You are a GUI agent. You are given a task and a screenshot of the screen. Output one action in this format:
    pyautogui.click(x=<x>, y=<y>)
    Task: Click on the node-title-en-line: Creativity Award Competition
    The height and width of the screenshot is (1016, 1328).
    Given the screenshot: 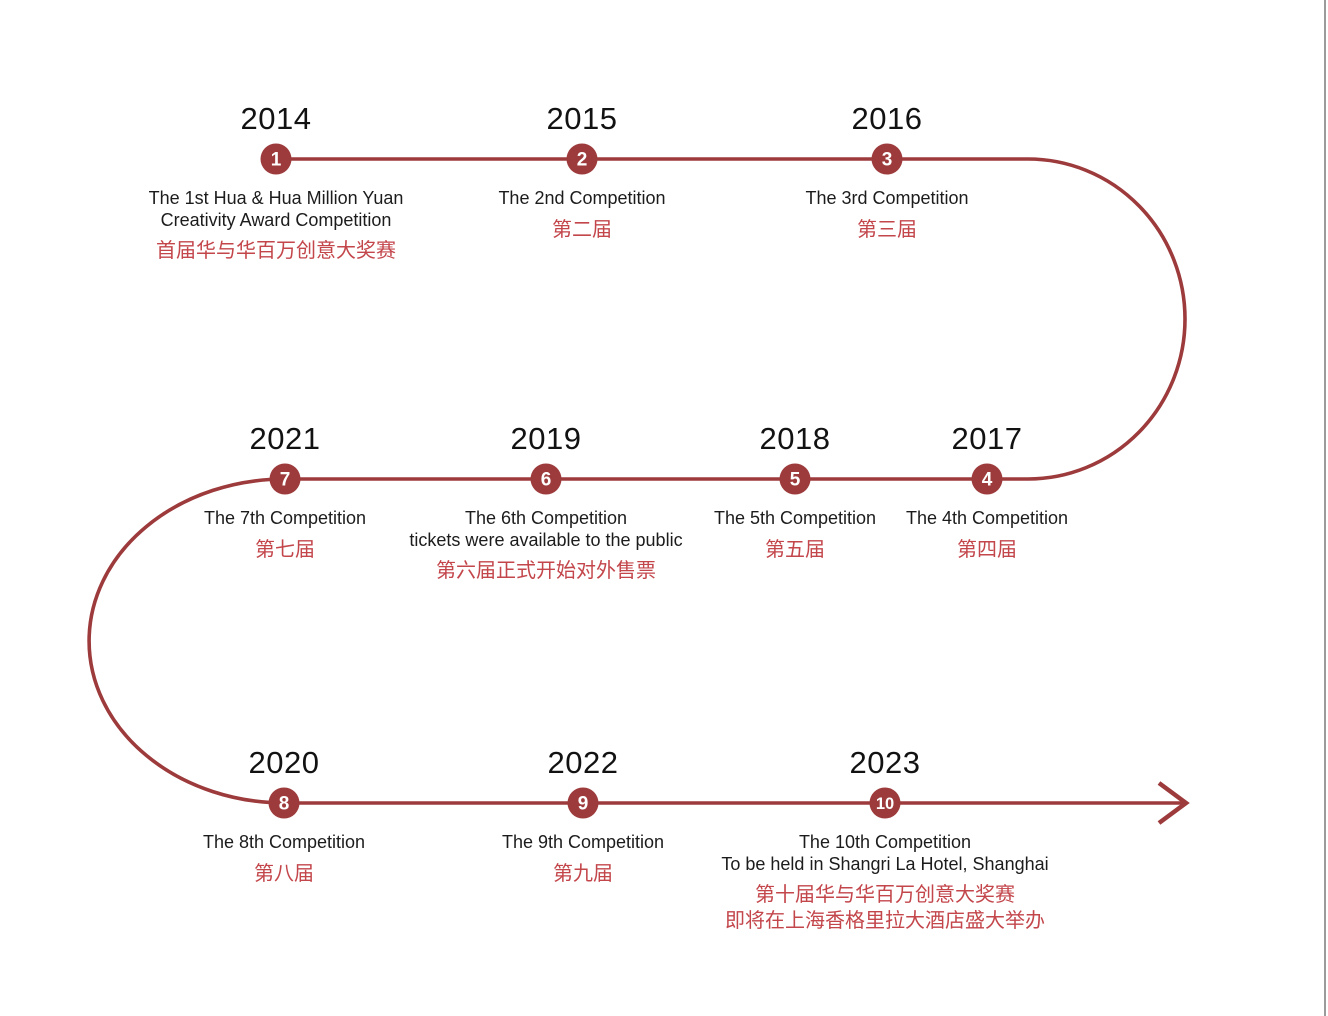 What is the action you would take?
    pyautogui.click(x=276, y=219)
    